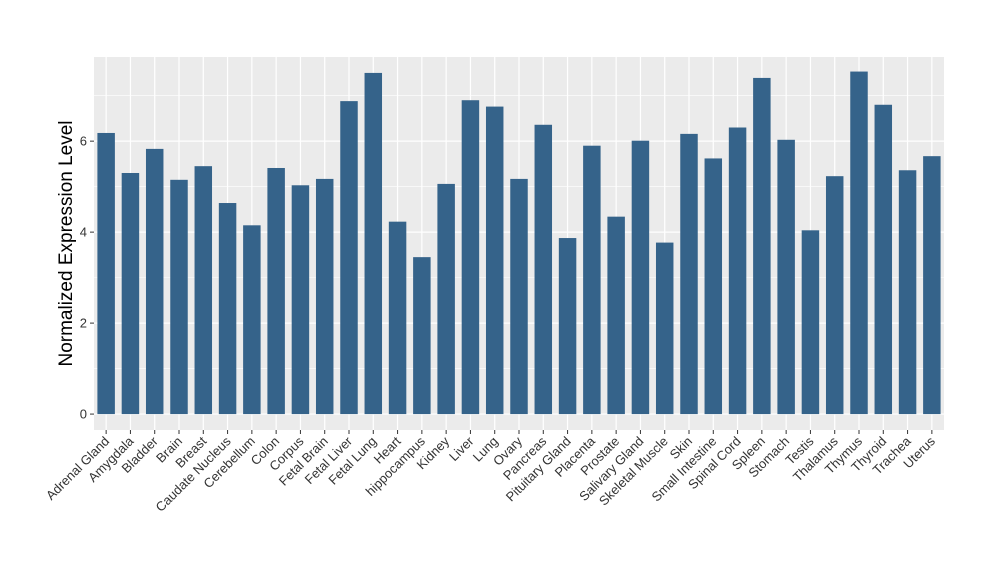 This screenshot has height=580, width=1000. I want to click on y-tick-label: 0, so click(83, 414).